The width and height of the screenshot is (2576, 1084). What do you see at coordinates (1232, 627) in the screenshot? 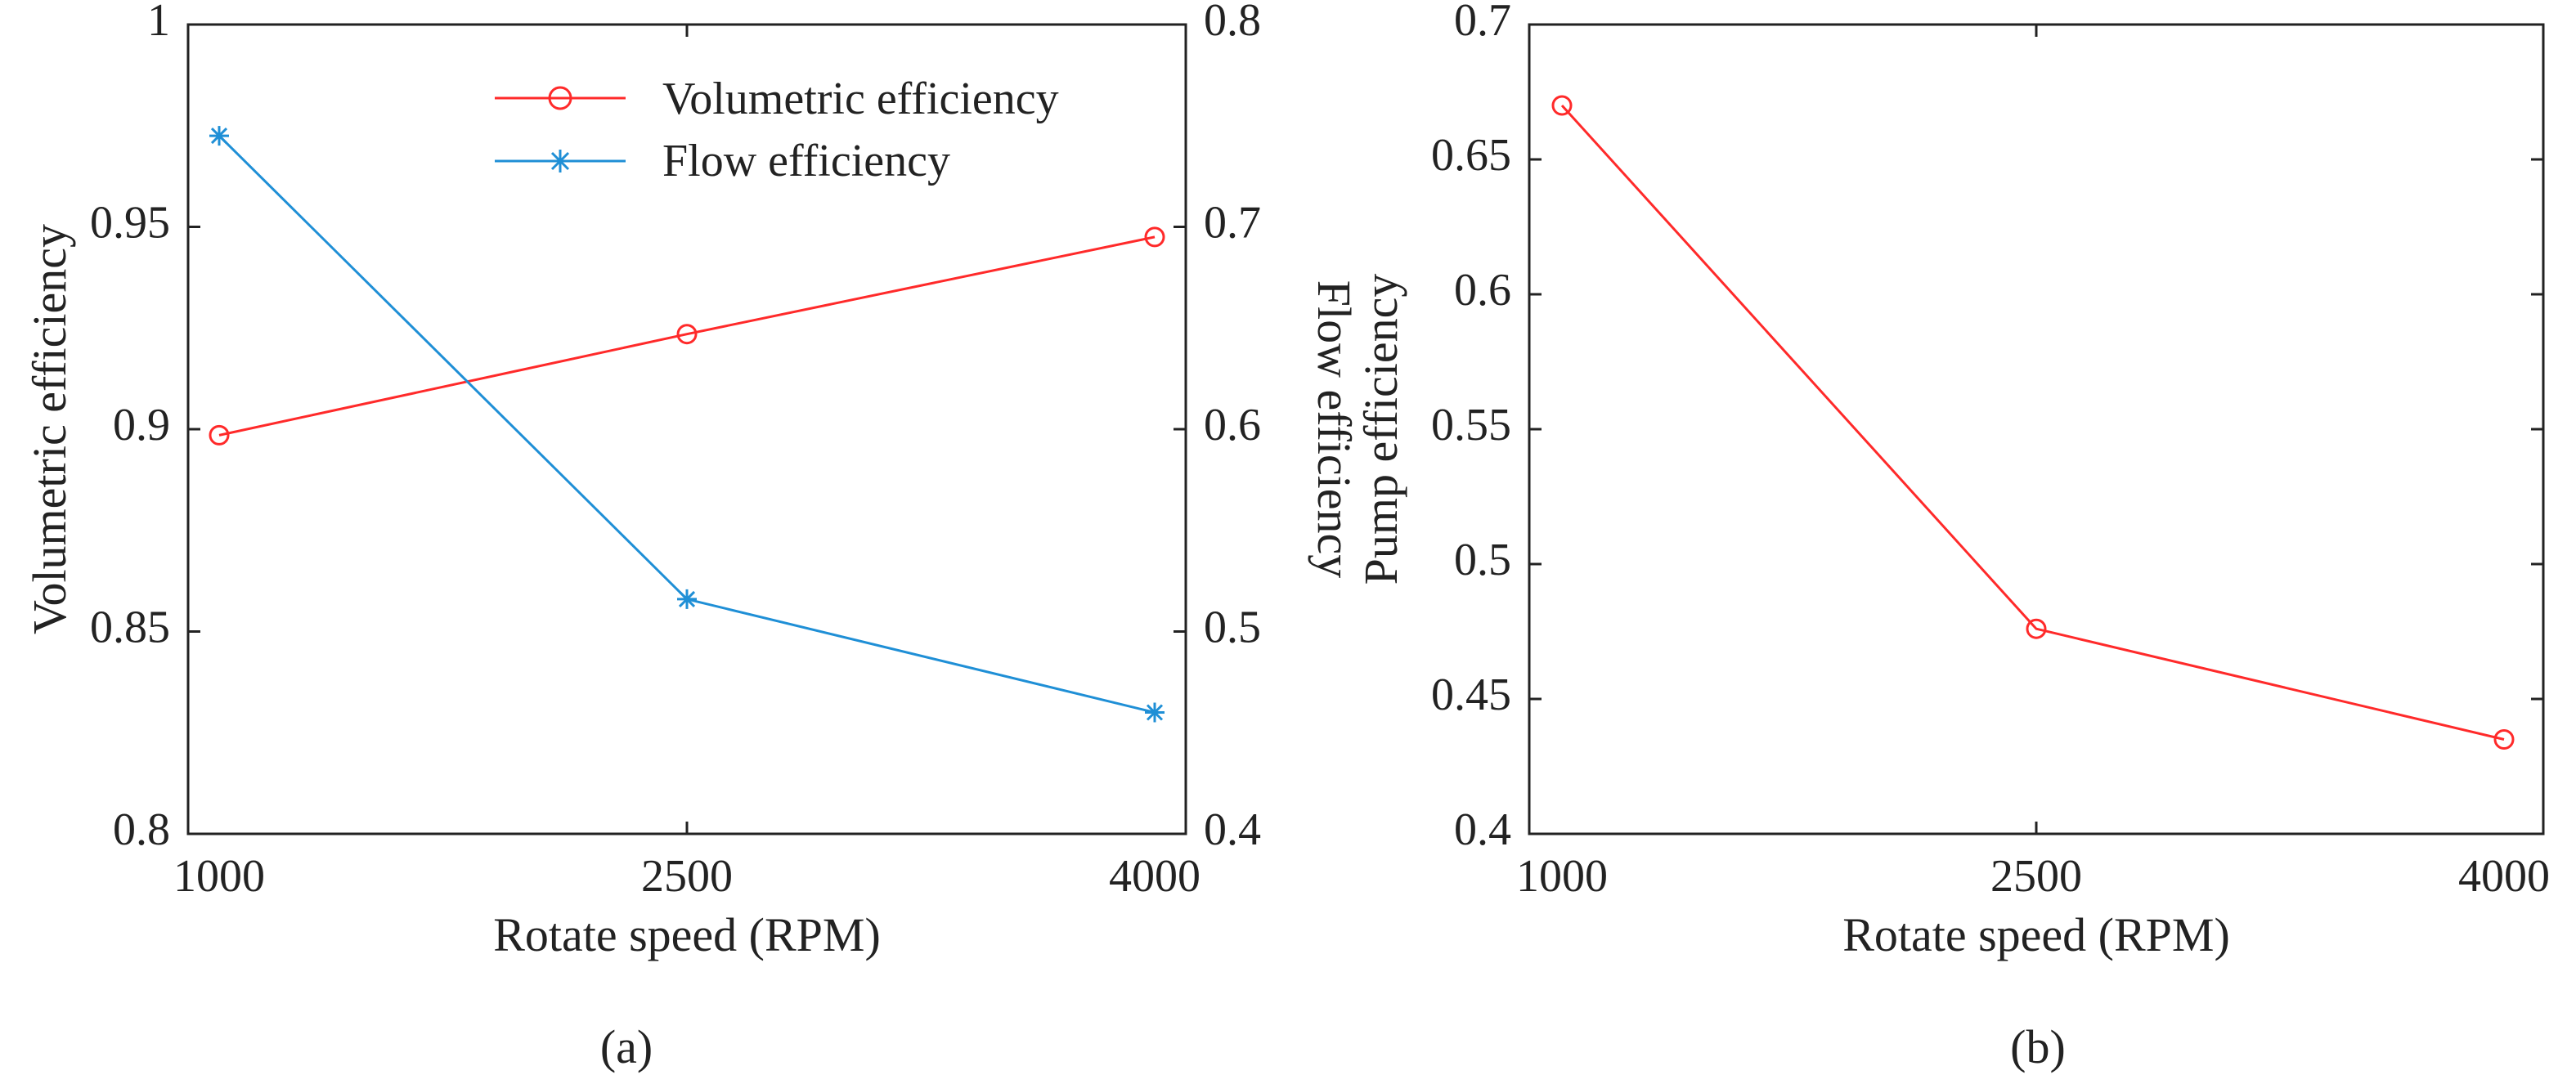
I see `chart-a-ytick-right: 0.5` at bounding box center [1232, 627].